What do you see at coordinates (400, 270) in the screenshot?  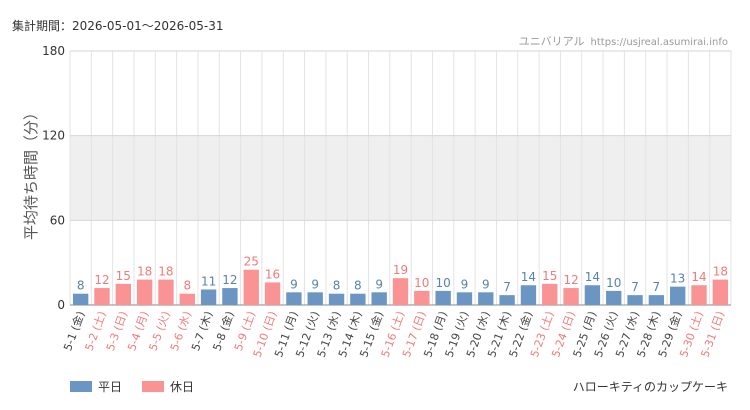 I see `bar-value-label: 19` at bounding box center [400, 270].